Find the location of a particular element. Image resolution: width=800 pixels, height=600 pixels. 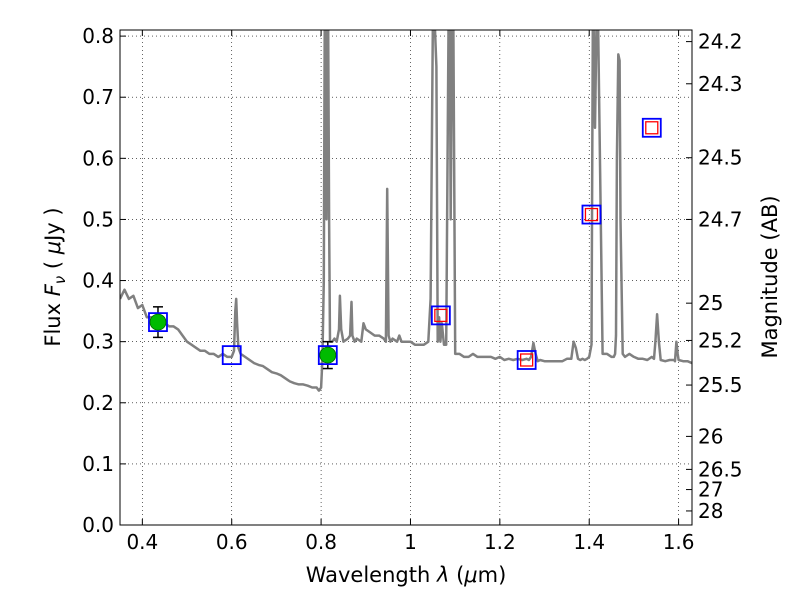

x-tick-label: 0.6 is located at coordinates (232, 542).